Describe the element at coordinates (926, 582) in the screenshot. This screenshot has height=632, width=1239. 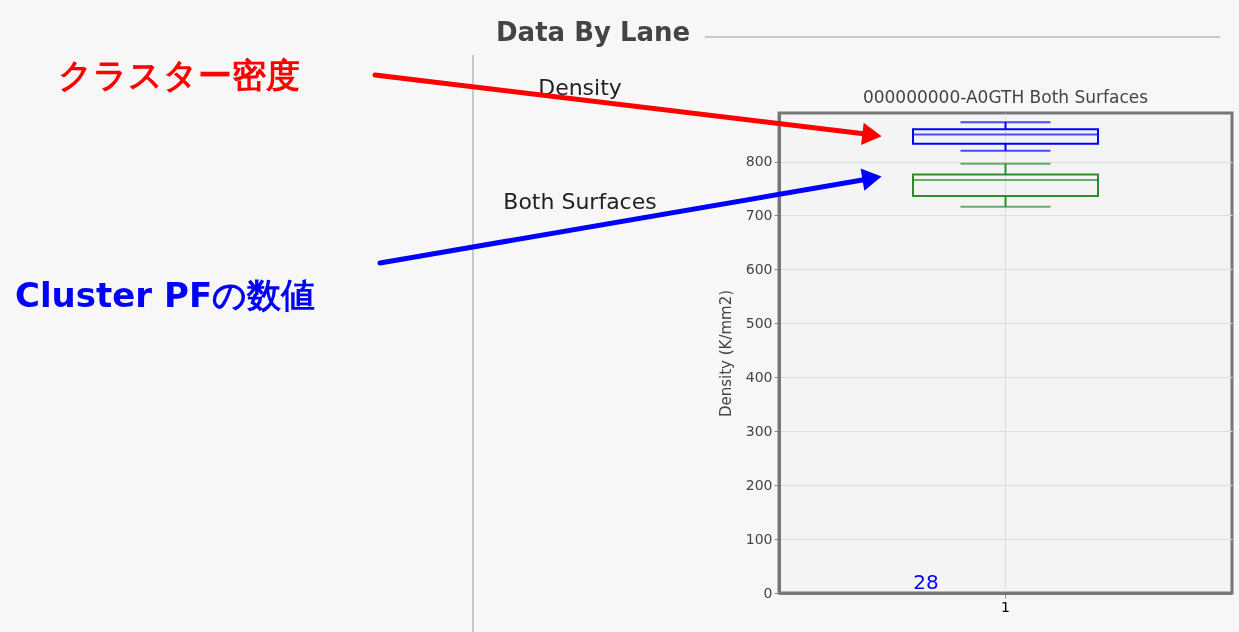
I see `annotation: 28` at that location.